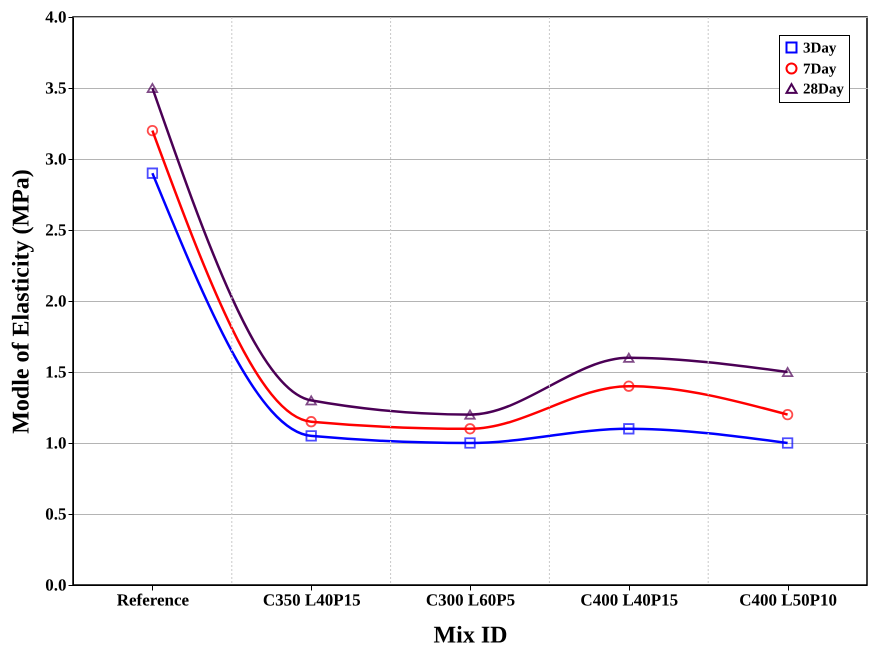 Image resolution: width=875 pixels, height=655 pixels. What do you see at coordinates (55, 585) in the screenshot?
I see `y-tick-label: 0.0` at bounding box center [55, 585].